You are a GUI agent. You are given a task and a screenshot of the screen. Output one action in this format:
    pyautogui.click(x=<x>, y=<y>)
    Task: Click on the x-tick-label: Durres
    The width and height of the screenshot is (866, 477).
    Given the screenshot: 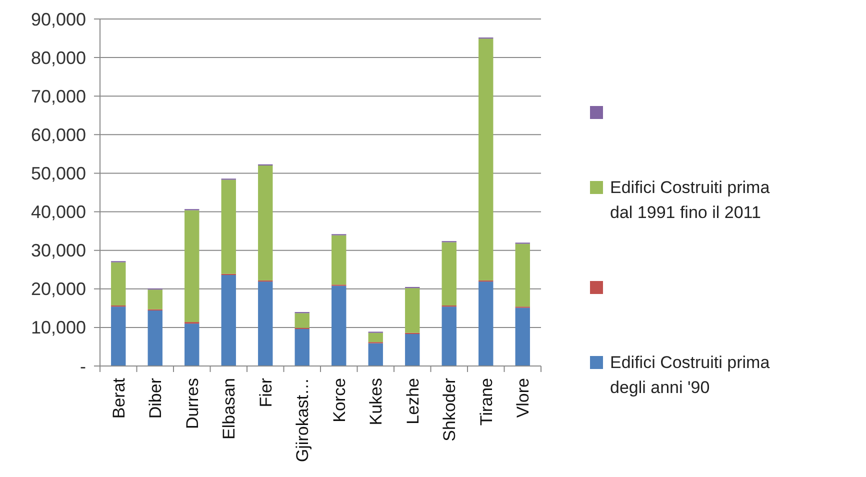 What is the action you would take?
    pyautogui.click(x=192, y=404)
    